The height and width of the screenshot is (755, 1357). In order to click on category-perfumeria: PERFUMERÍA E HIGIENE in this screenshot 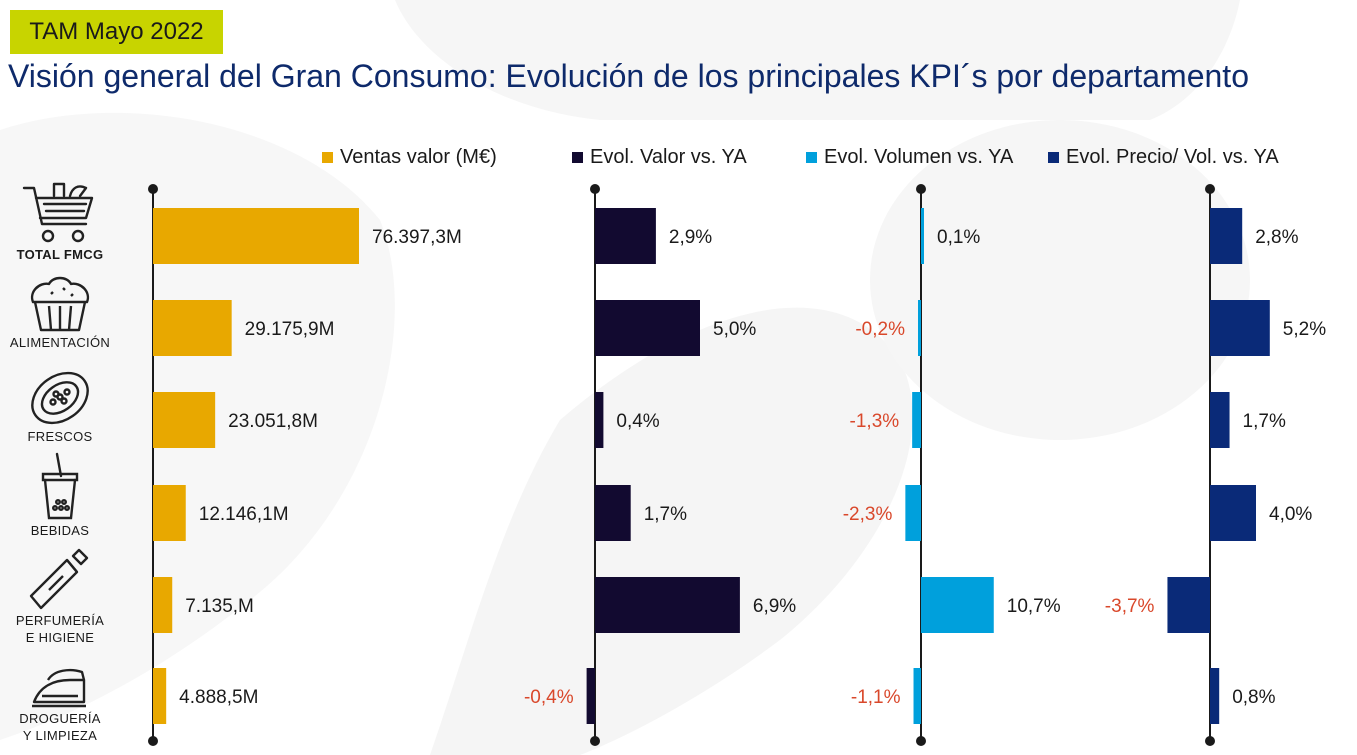, I will do `click(65, 596)`.